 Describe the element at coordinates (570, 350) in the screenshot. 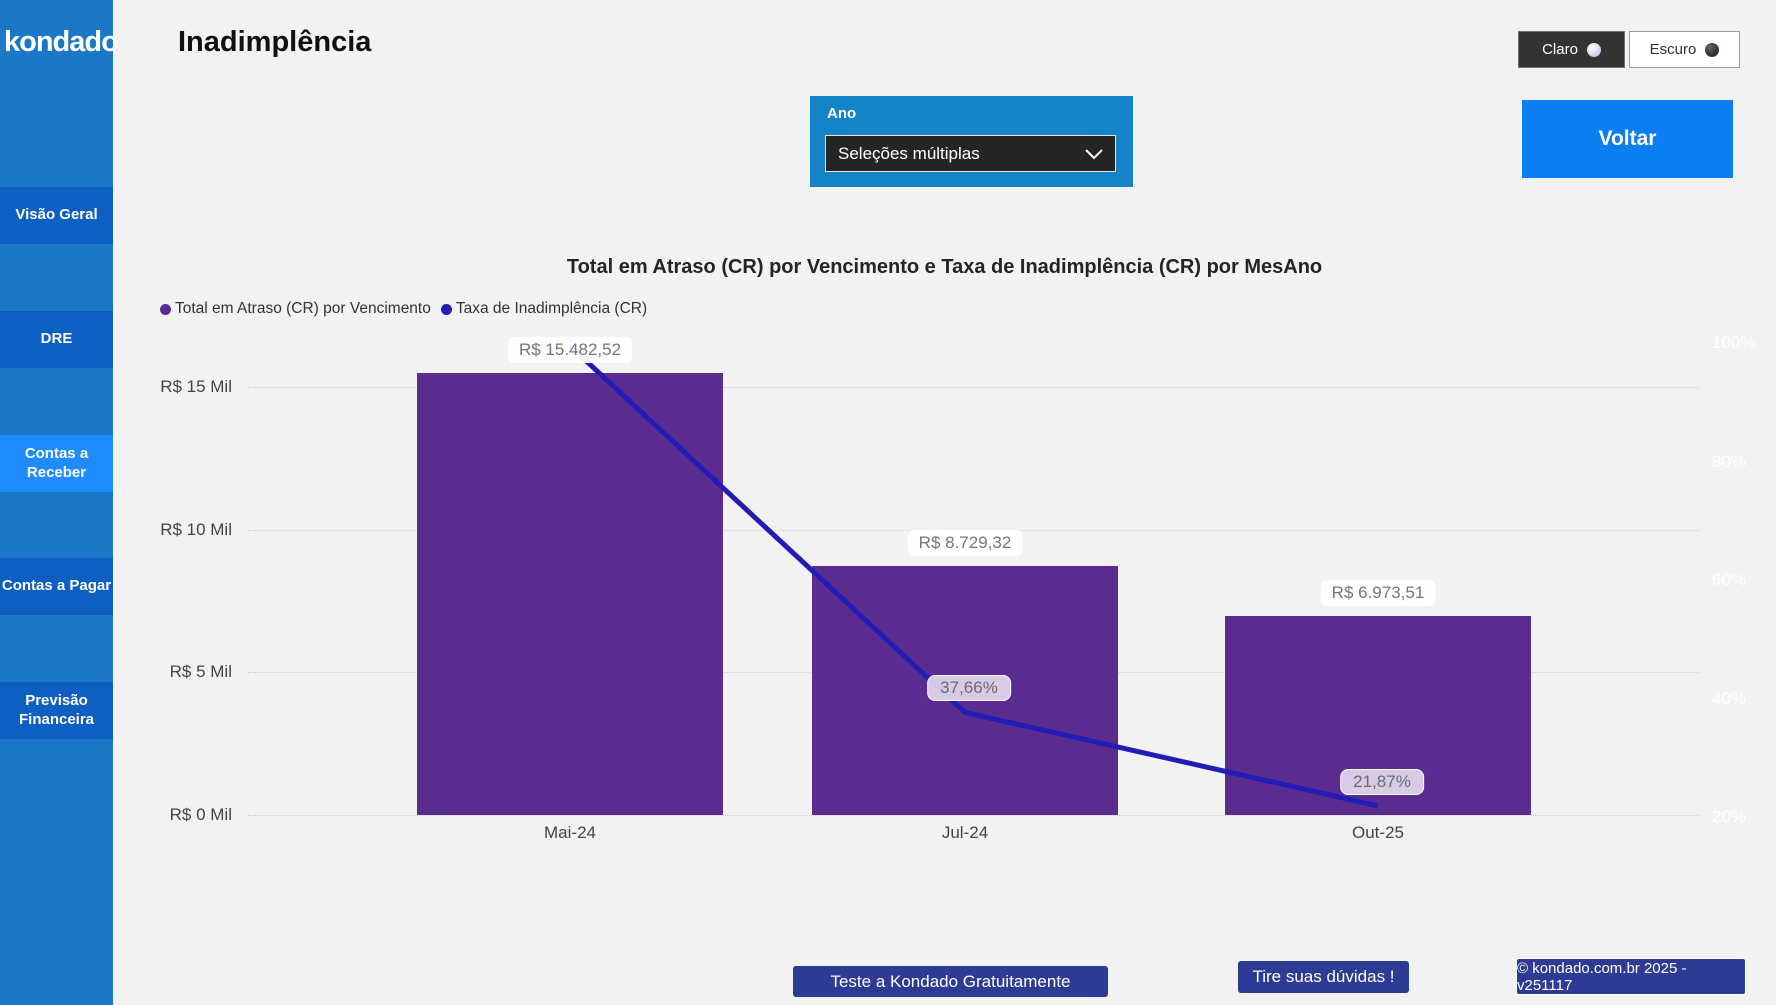

I see `bar-value-label: R$ 15.482,52` at that location.